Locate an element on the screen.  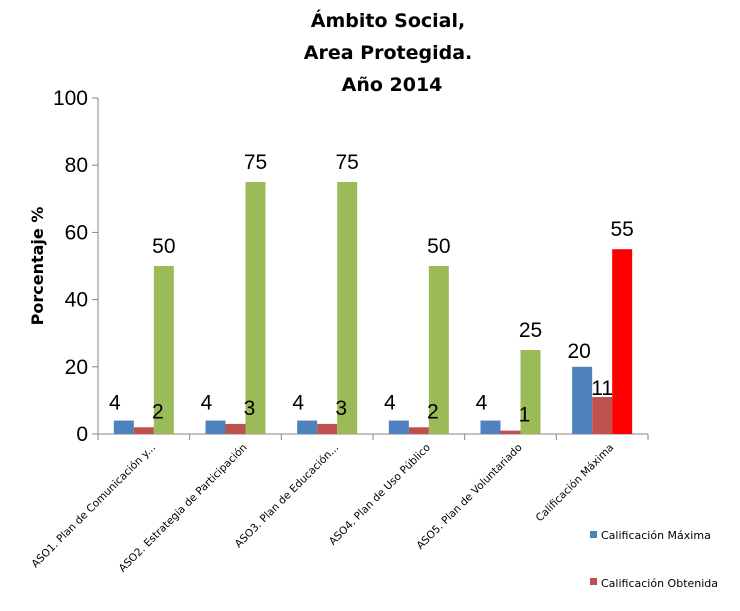
y-tick-label: 100 is located at coordinates (70, 98).